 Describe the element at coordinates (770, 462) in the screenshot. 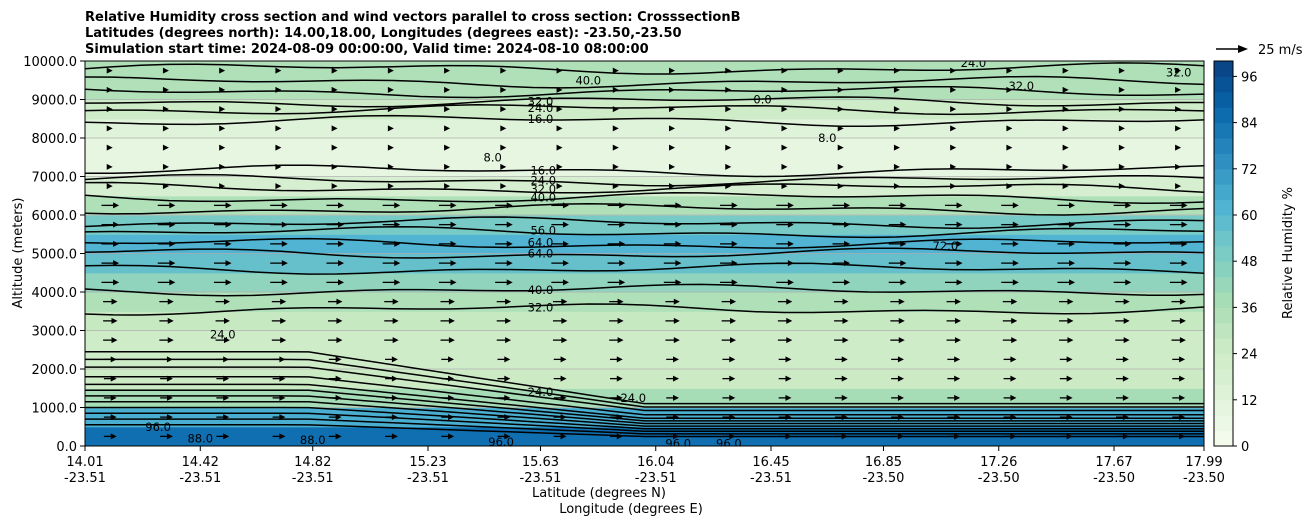

I see `x-tick-label-lat: 16.45` at that location.